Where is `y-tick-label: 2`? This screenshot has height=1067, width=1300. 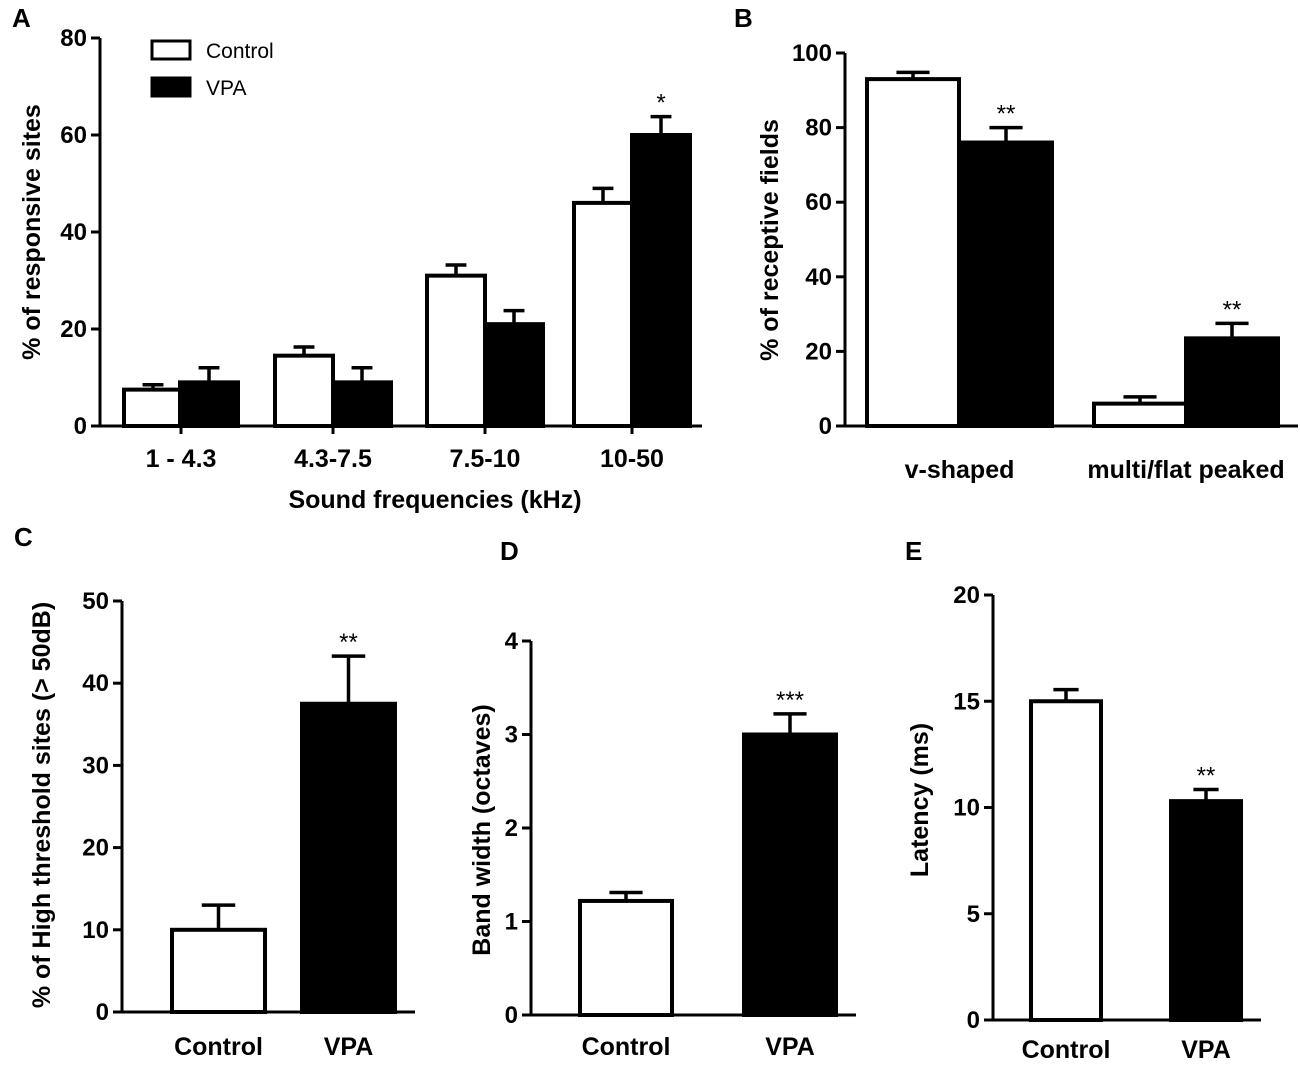
y-tick-label: 2 is located at coordinates (511, 828).